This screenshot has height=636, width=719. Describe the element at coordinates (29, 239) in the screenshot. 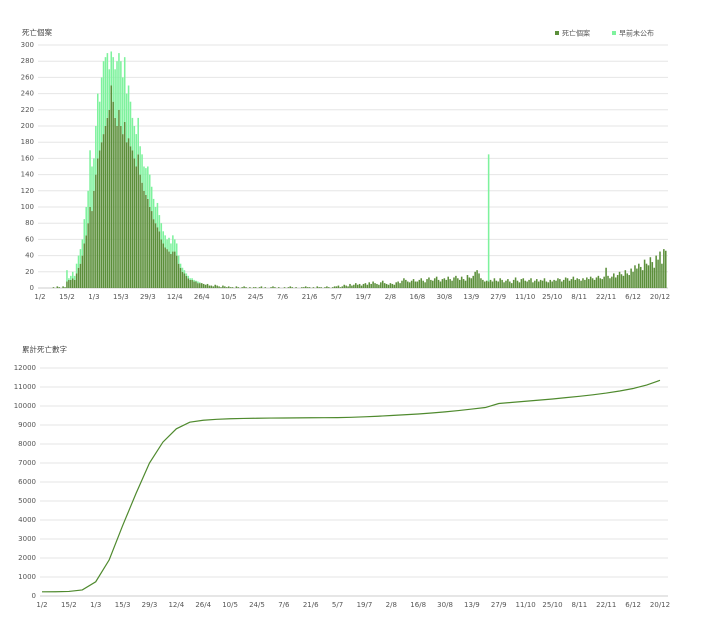

I see `y-tick-label: 60` at that location.